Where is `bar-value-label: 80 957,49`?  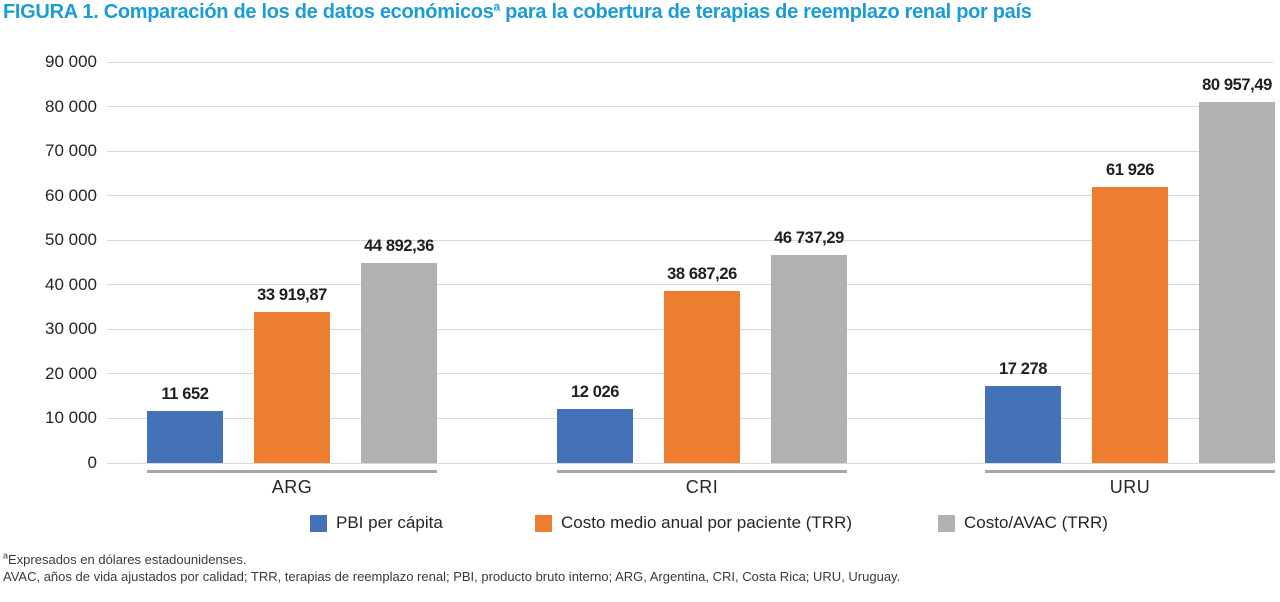 bar-value-label: 80 957,49 is located at coordinates (1237, 85).